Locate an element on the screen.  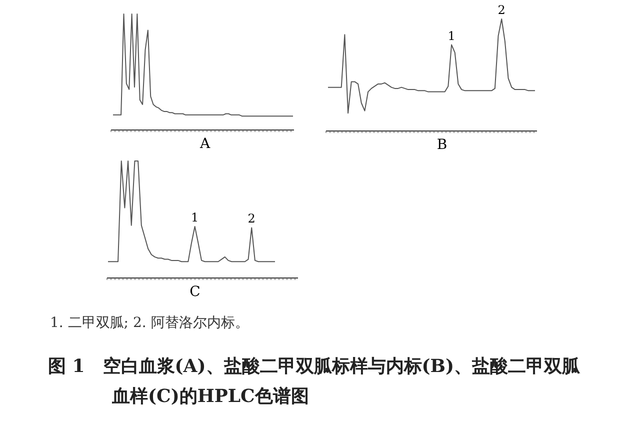
x-axis-title: C is located at coordinates (195, 292).